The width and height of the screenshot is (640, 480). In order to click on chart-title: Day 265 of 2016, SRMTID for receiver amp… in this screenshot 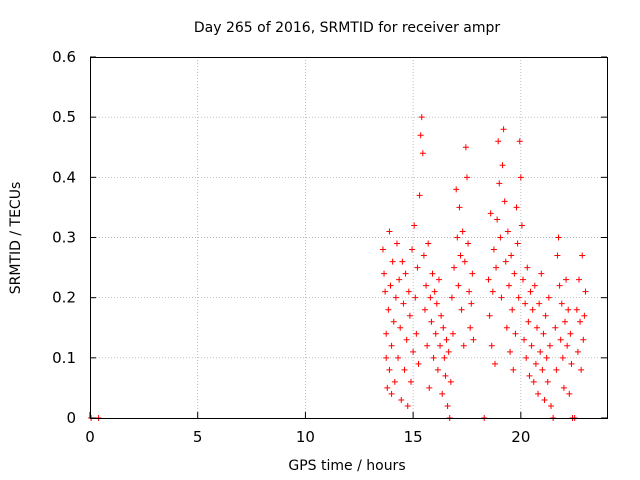, I will do `click(347, 28)`.